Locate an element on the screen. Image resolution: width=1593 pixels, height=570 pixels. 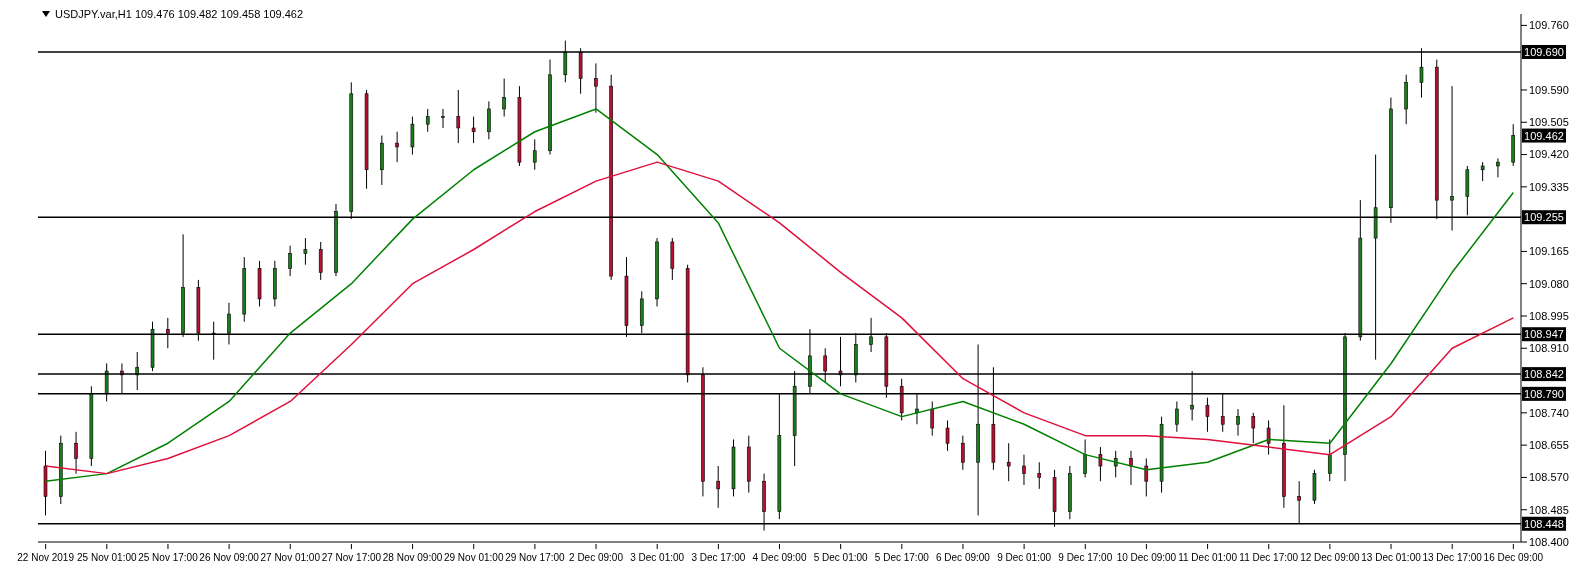
x-tick-label: 26 Nov 09:00 is located at coordinates (229, 557).